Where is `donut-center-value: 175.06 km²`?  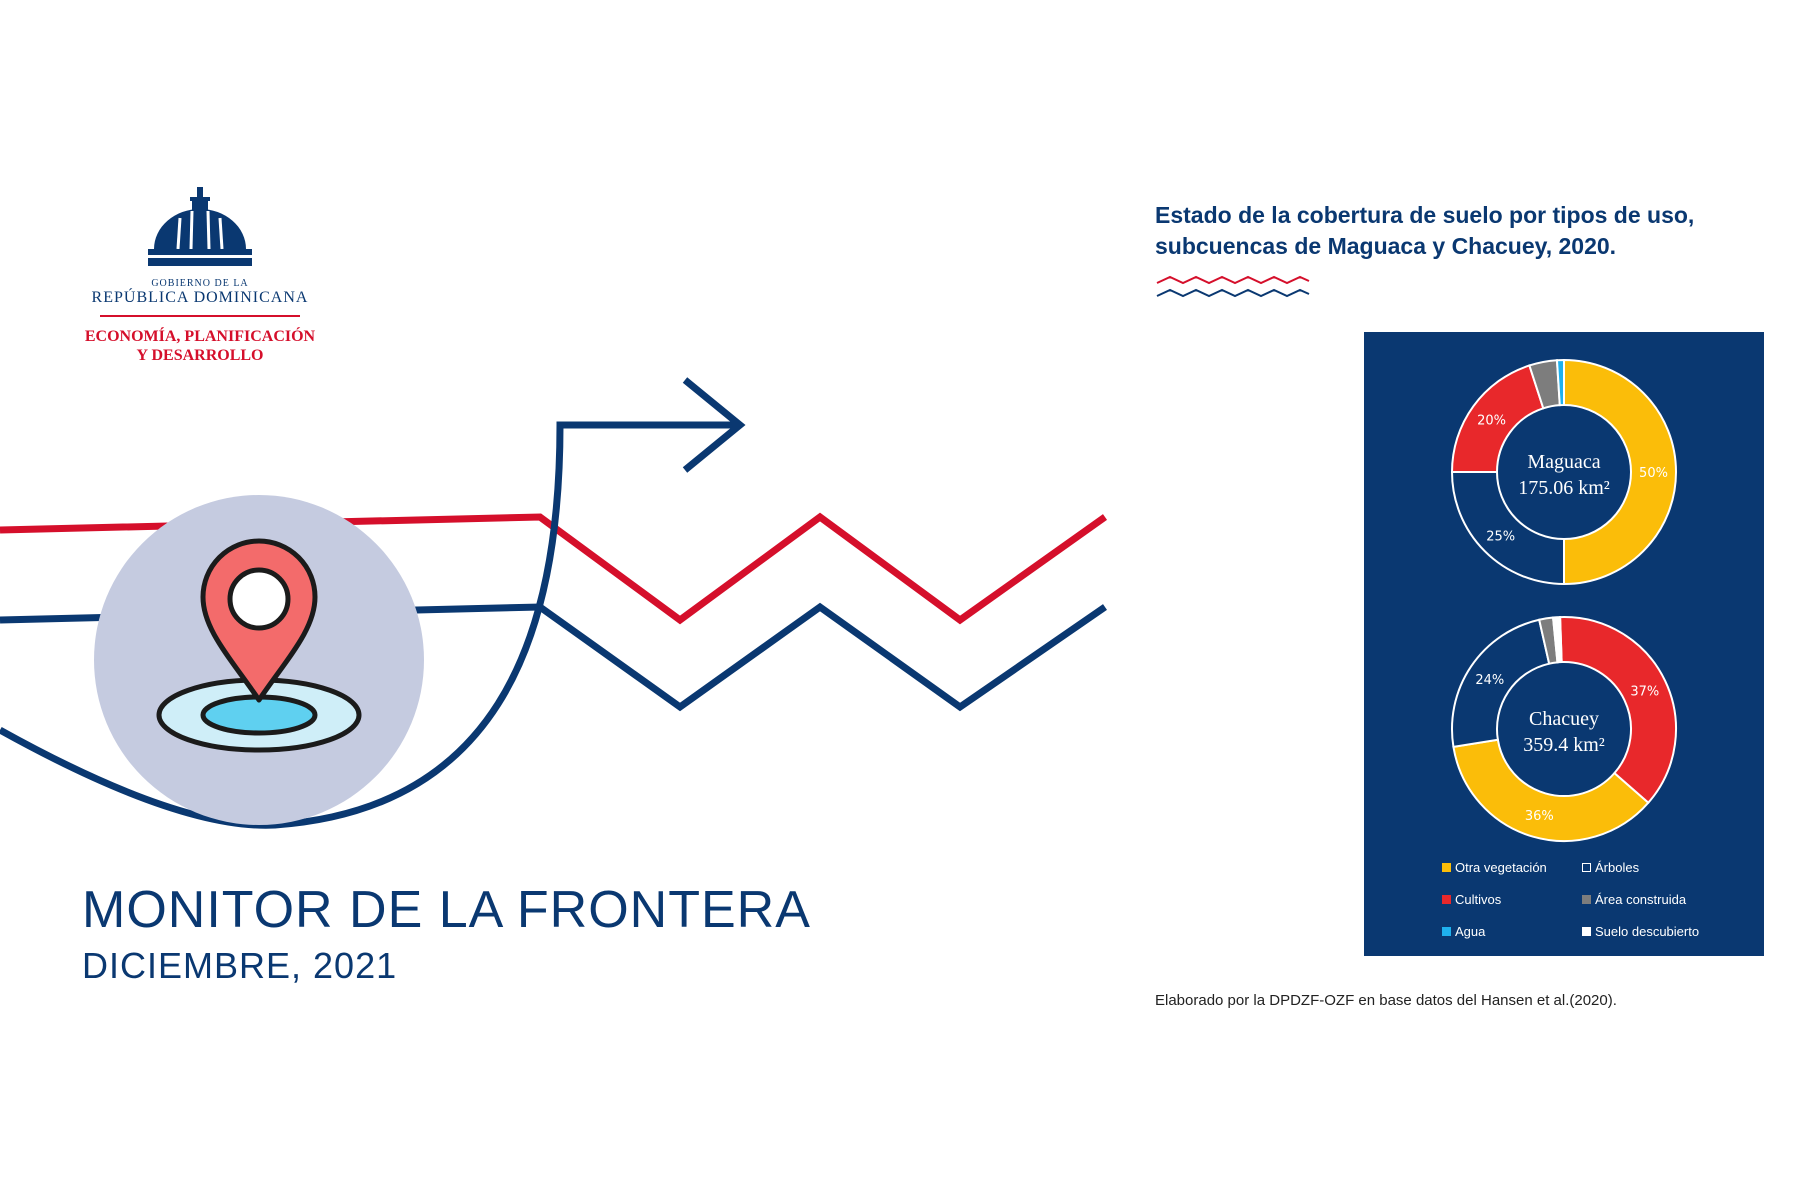 donut-center-value: 175.06 km² is located at coordinates (1564, 488).